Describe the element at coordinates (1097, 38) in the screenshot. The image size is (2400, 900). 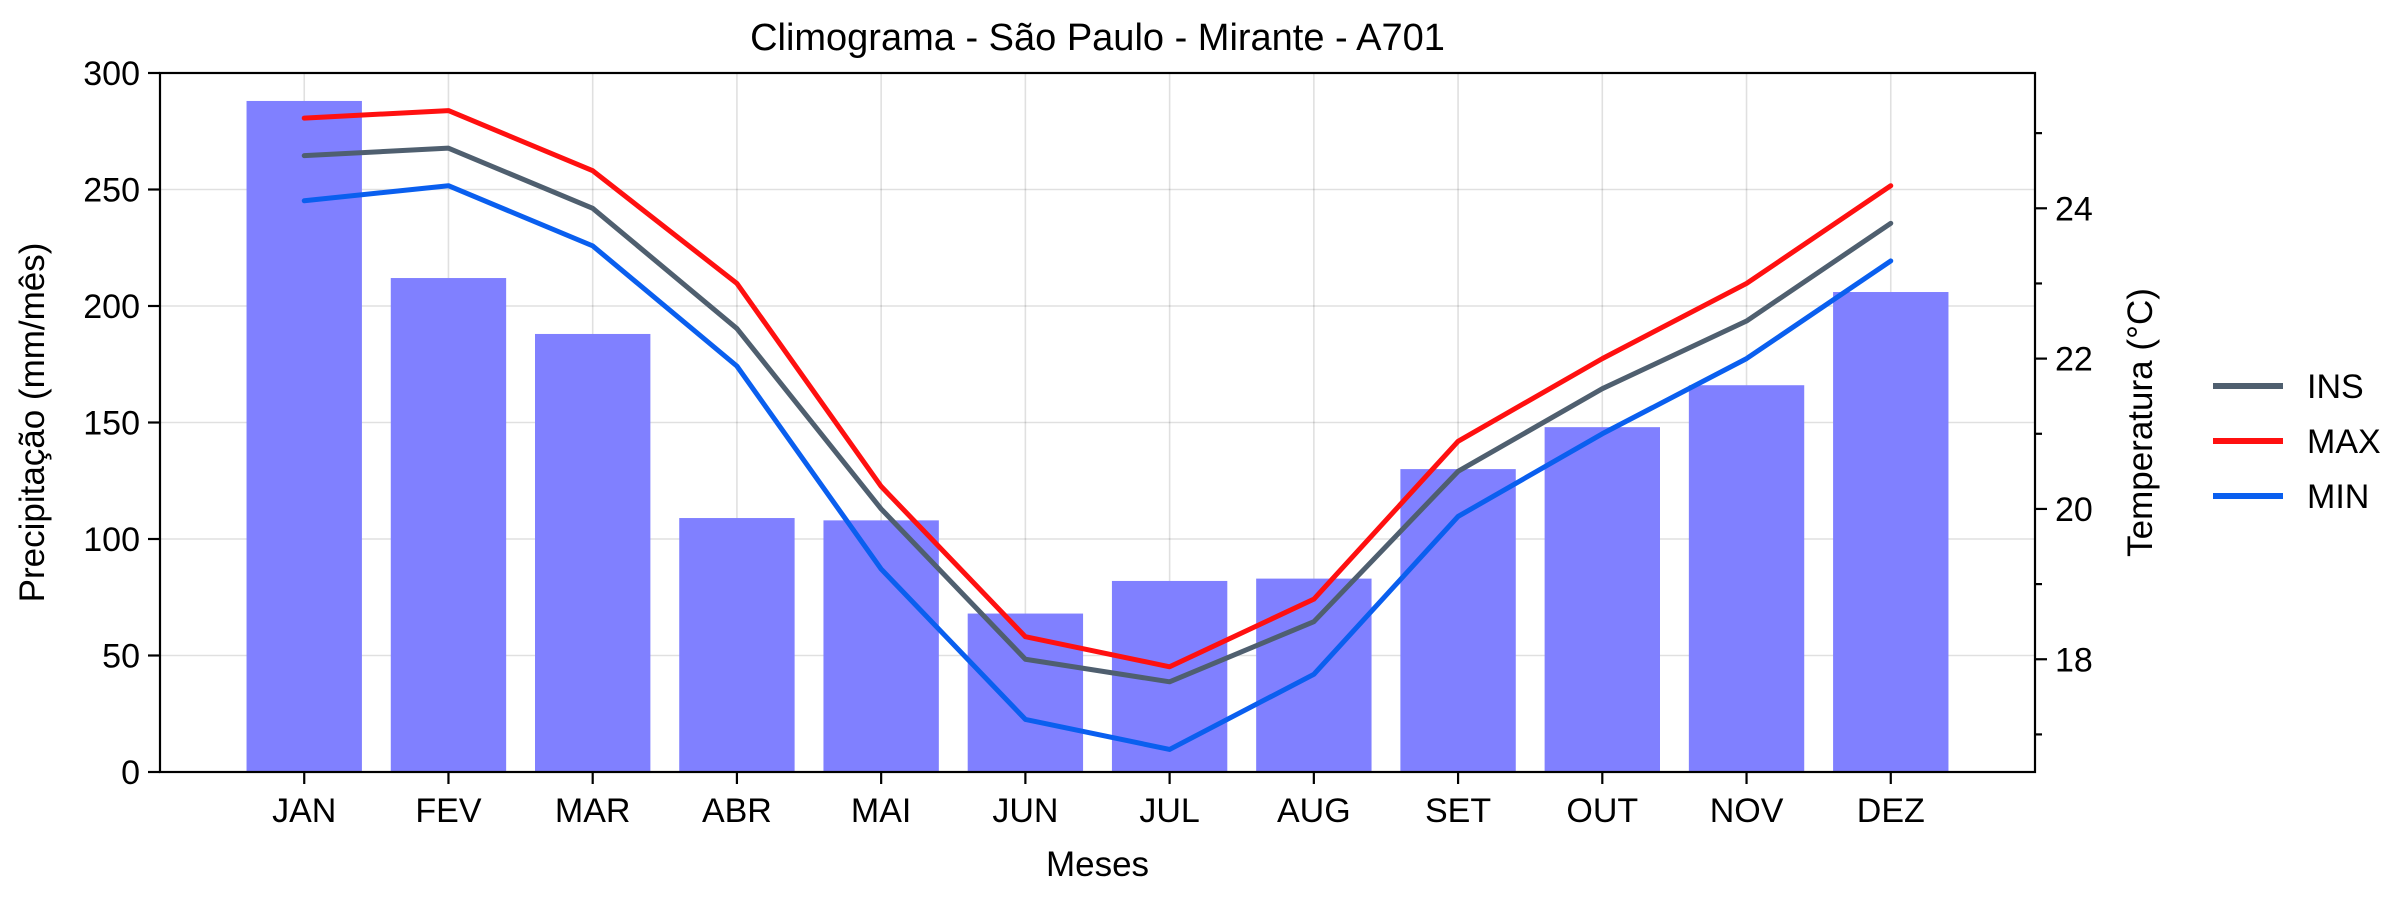
I see `chart-title: Climograma - São Paulo - Mirante - A701` at that location.